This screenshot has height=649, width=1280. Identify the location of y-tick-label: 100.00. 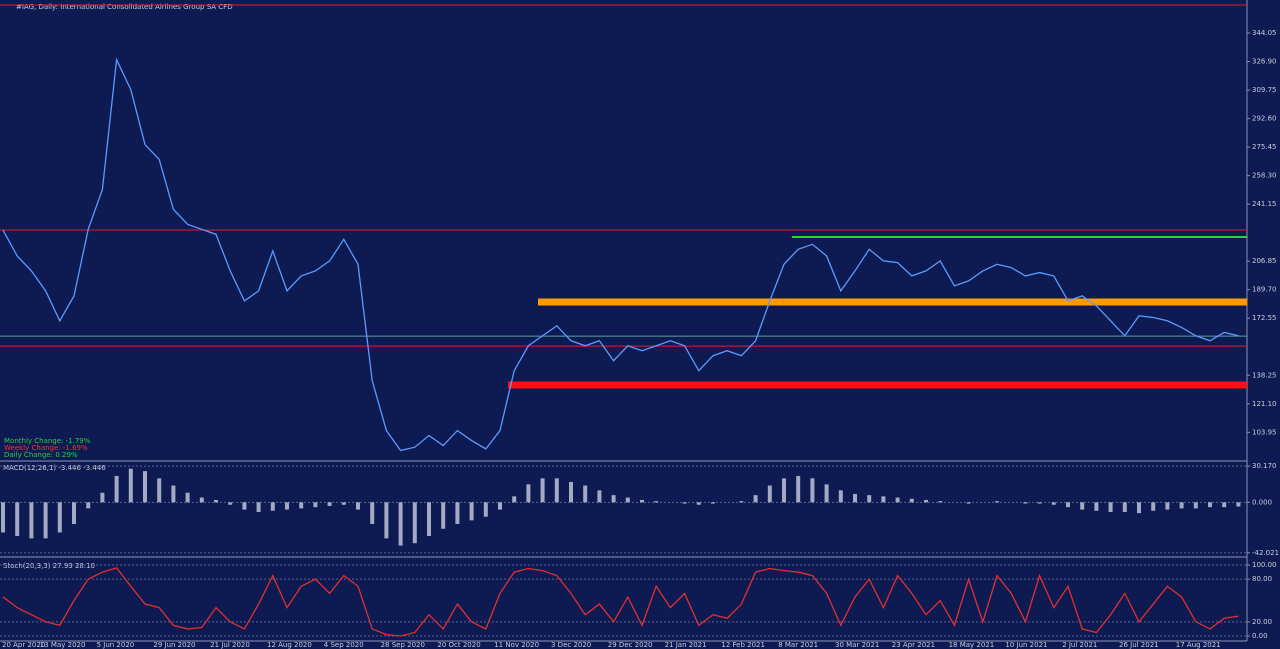
(1264, 565).